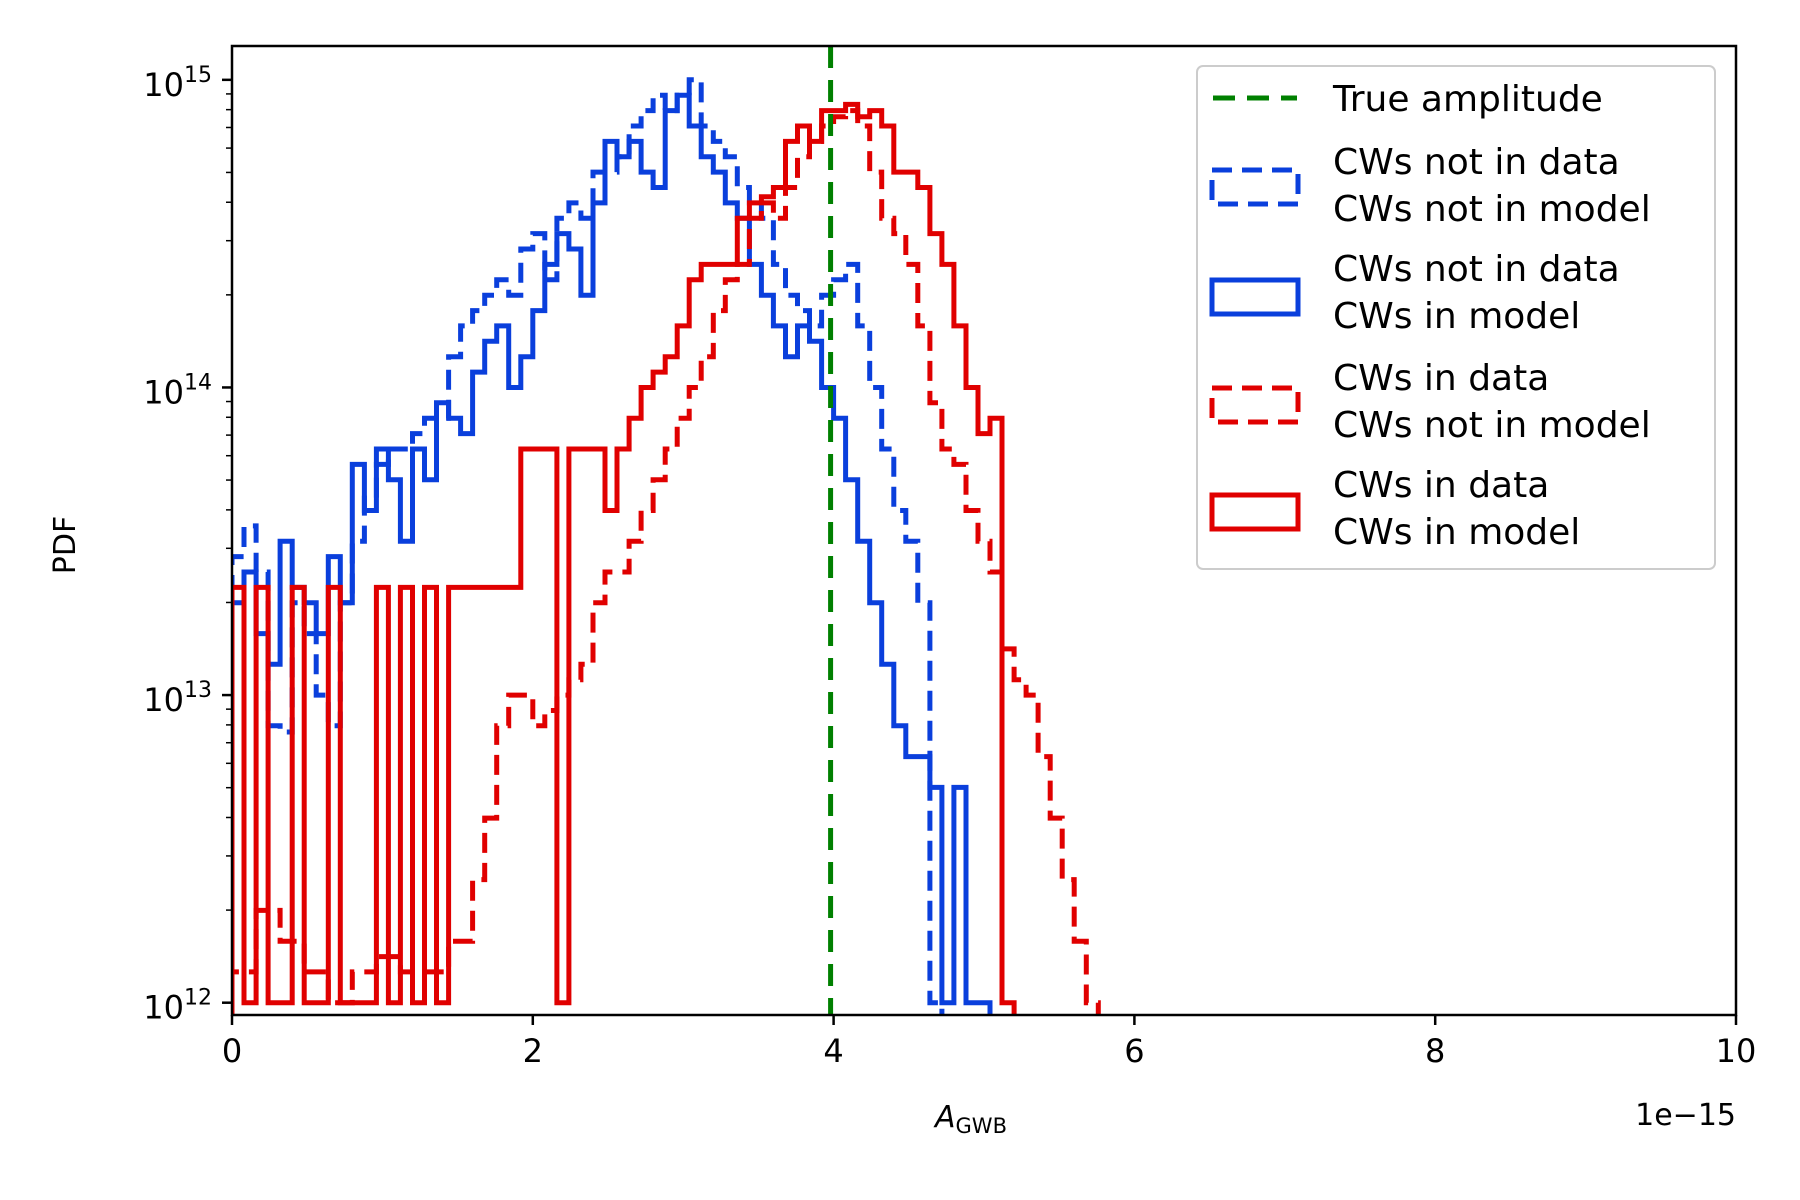 This screenshot has width=1800, height=1200. What do you see at coordinates (232, 1051) in the screenshot?
I see `x-tick-label-0: 0` at bounding box center [232, 1051].